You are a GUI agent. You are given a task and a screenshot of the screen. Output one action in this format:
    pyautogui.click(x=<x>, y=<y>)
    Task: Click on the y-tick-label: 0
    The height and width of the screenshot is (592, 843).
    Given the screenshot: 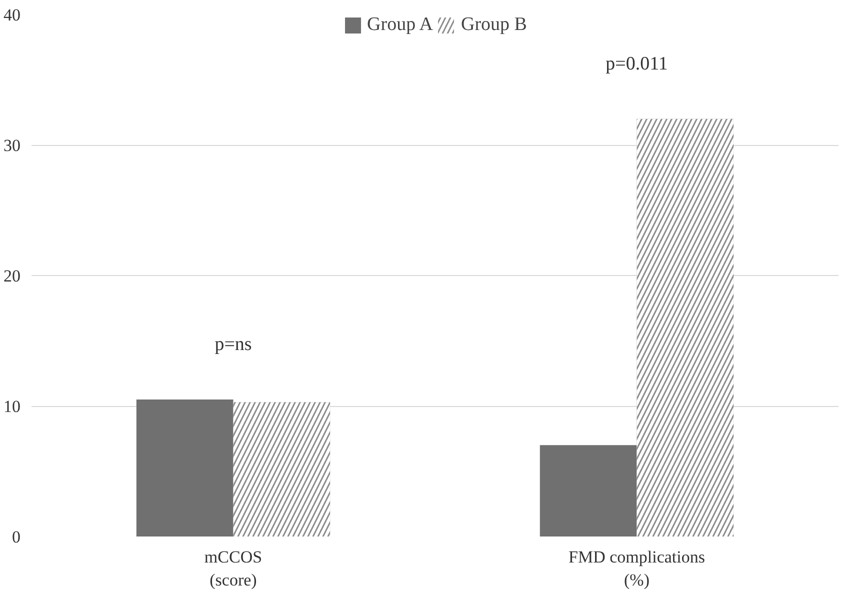 What is the action you would take?
    pyautogui.click(x=16, y=537)
    